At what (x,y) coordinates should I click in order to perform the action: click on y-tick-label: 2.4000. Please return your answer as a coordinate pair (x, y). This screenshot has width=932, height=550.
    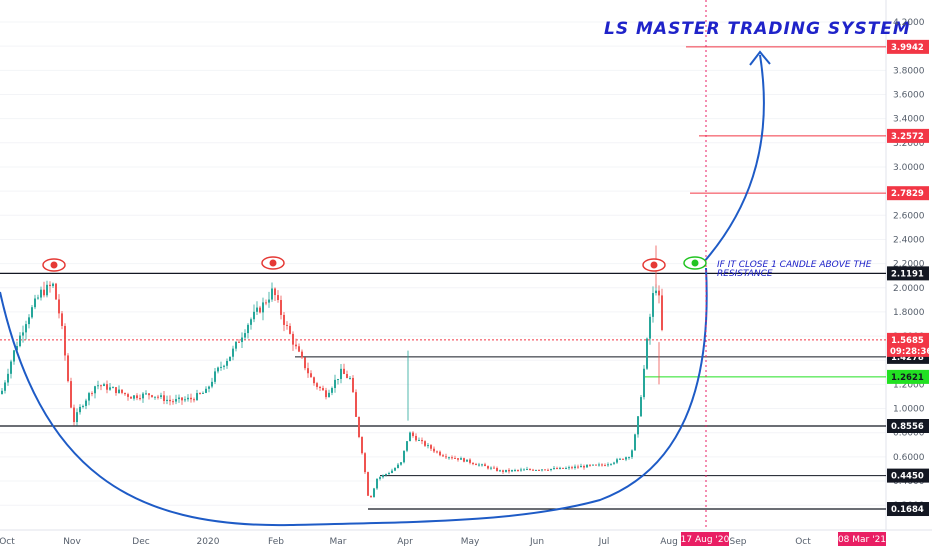
    Looking at the image, I should click on (909, 240).